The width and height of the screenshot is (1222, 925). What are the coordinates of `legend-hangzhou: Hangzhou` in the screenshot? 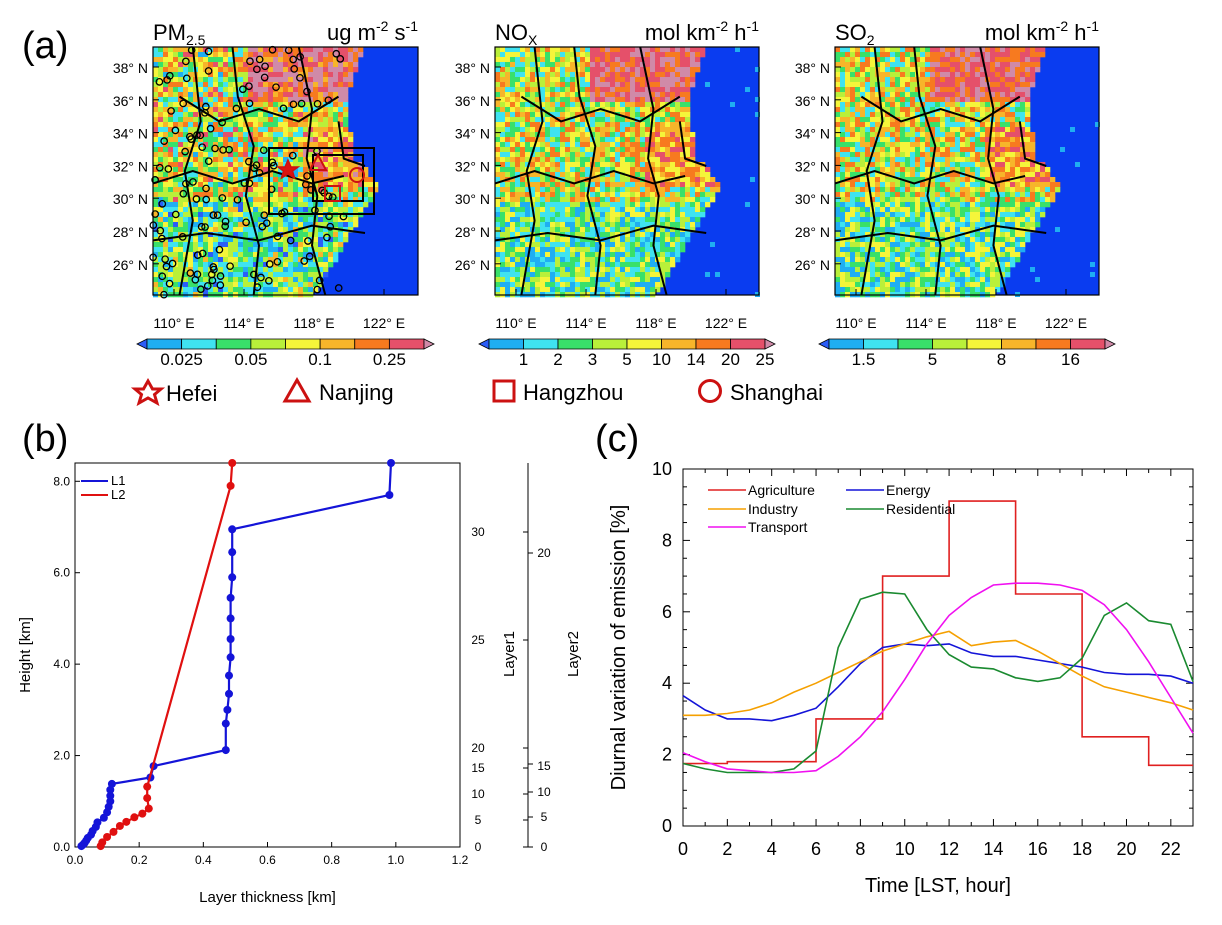 It's located at (573, 392).